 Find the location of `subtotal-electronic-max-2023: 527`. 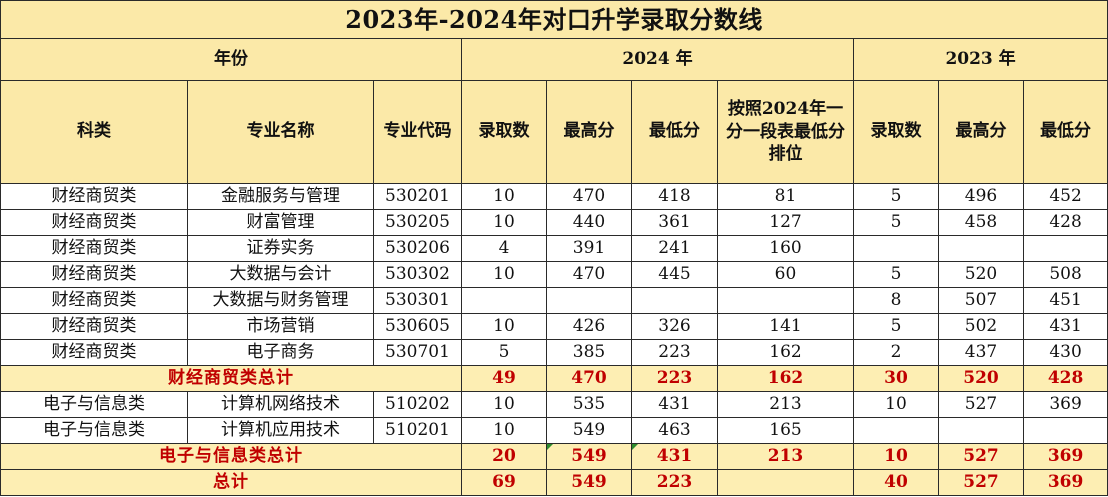

subtotal-electronic-max-2023: 527 is located at coordinates (981, 456).